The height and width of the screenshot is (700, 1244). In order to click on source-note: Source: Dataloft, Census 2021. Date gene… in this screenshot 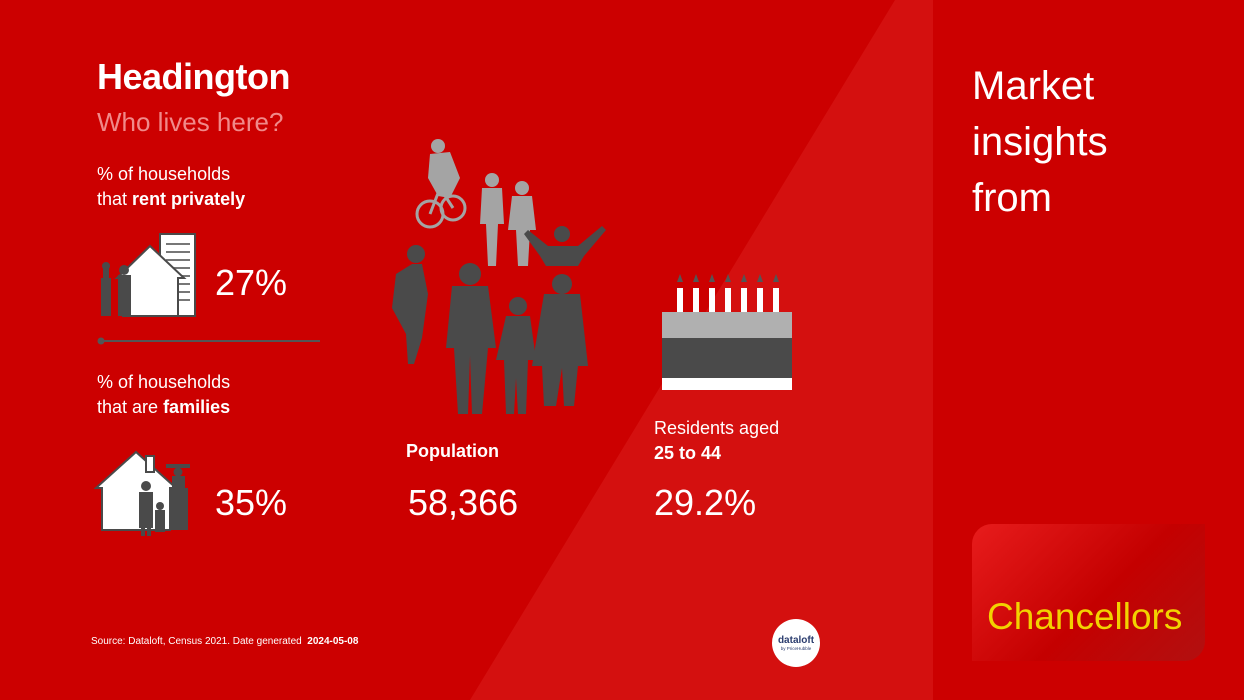, I will do `click(225, 641)`.